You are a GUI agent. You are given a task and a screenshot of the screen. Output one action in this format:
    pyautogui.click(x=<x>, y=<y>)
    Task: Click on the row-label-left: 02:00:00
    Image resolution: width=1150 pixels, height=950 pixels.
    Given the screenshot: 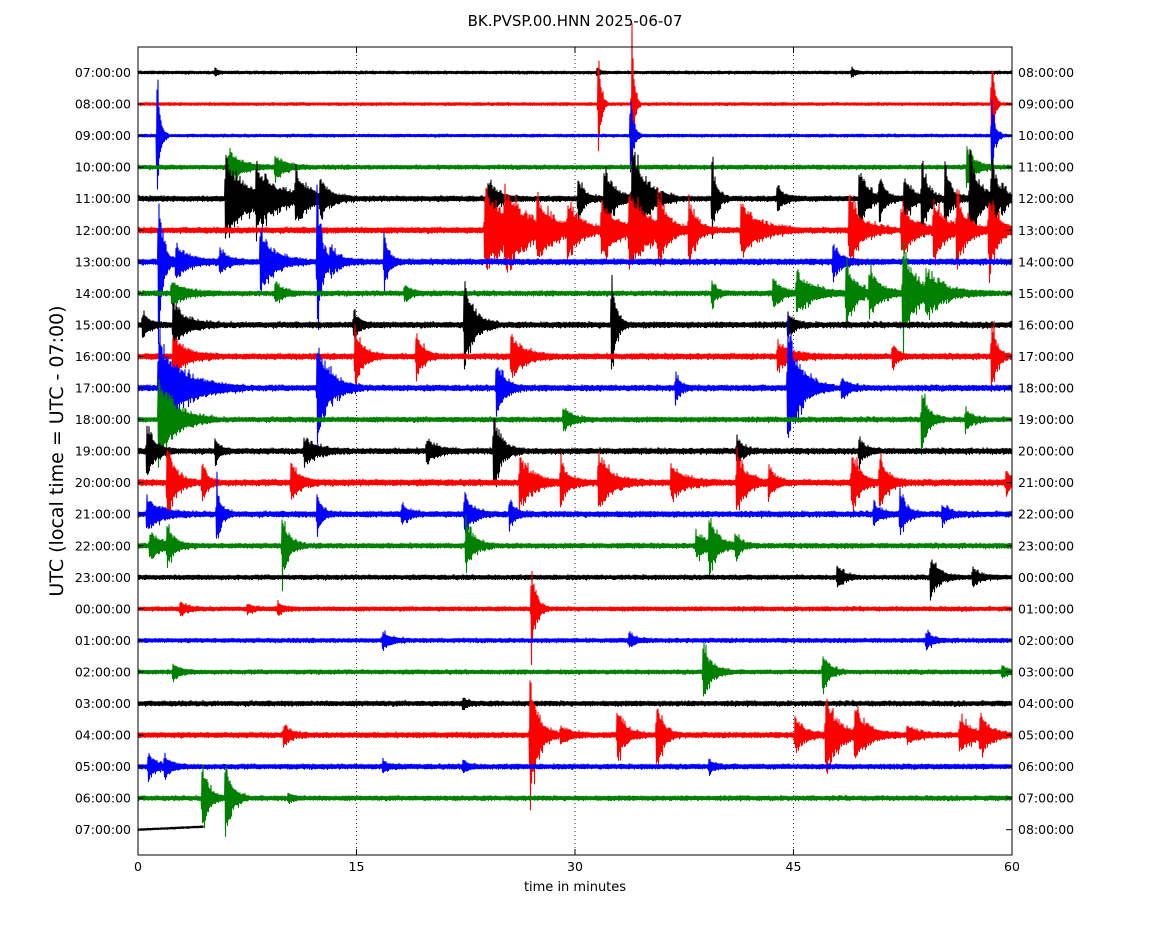 What is the action you would take?
    pyautogui.click(x=103, y=671)
    